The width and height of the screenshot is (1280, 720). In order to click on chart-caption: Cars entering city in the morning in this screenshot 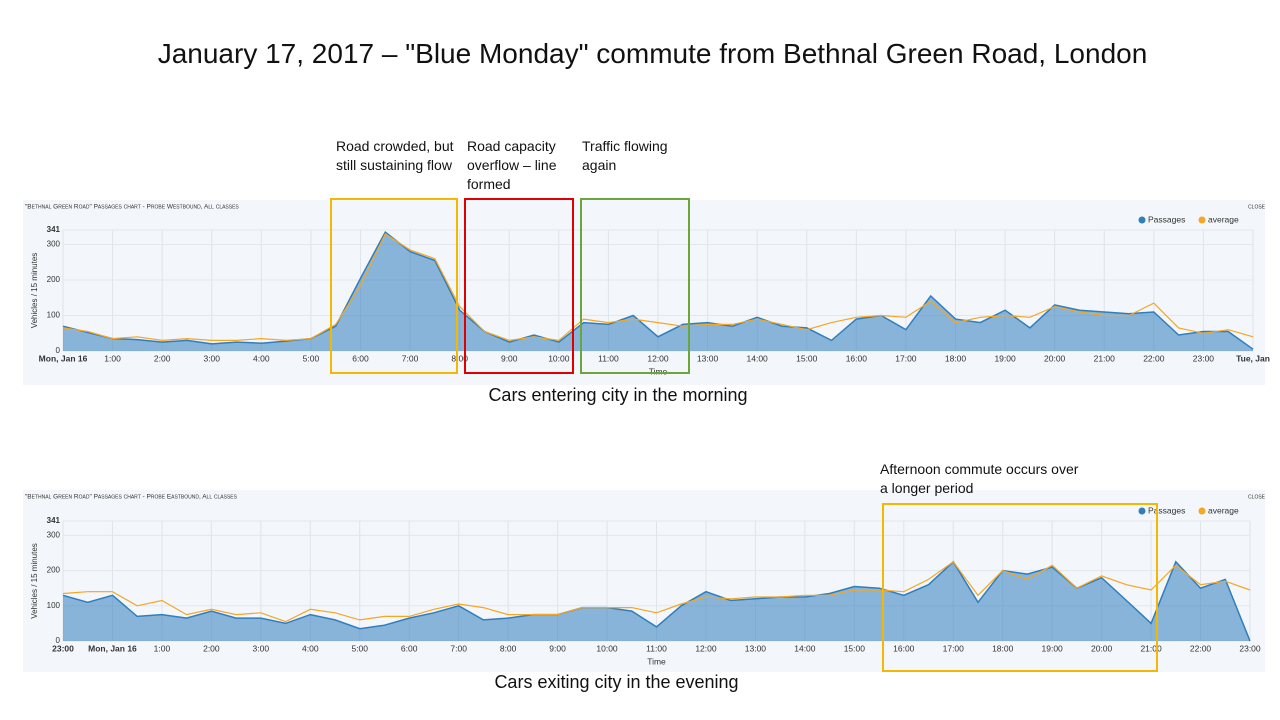, I will do `click(618, 395)`.